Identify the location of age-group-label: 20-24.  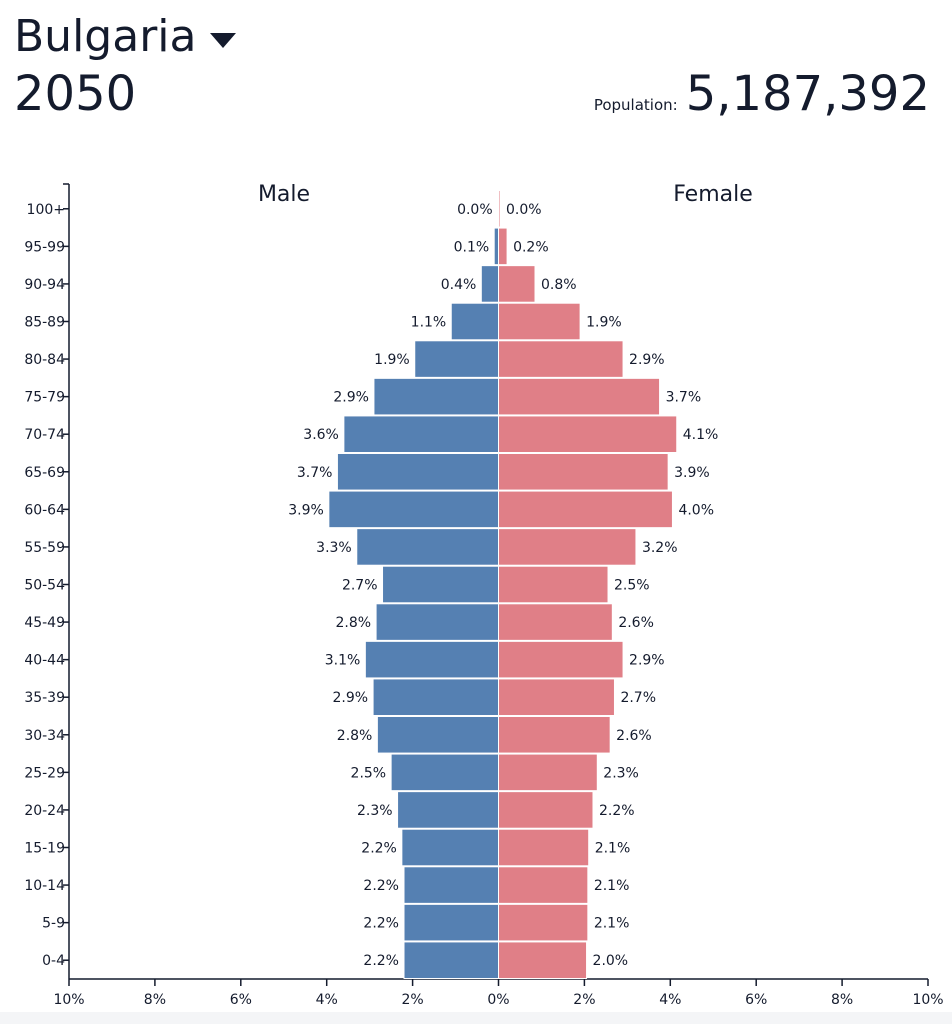
(44, 811).